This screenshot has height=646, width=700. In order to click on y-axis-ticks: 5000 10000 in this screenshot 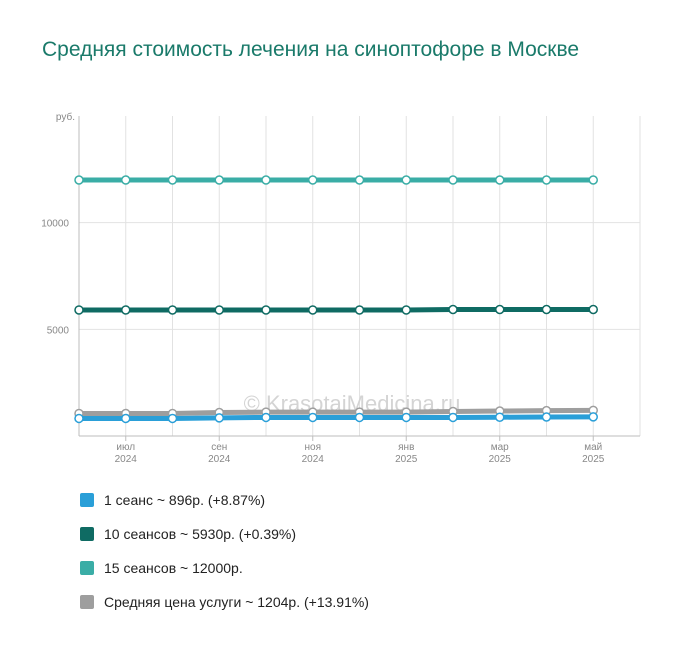, I will do `click(55, 278)`.